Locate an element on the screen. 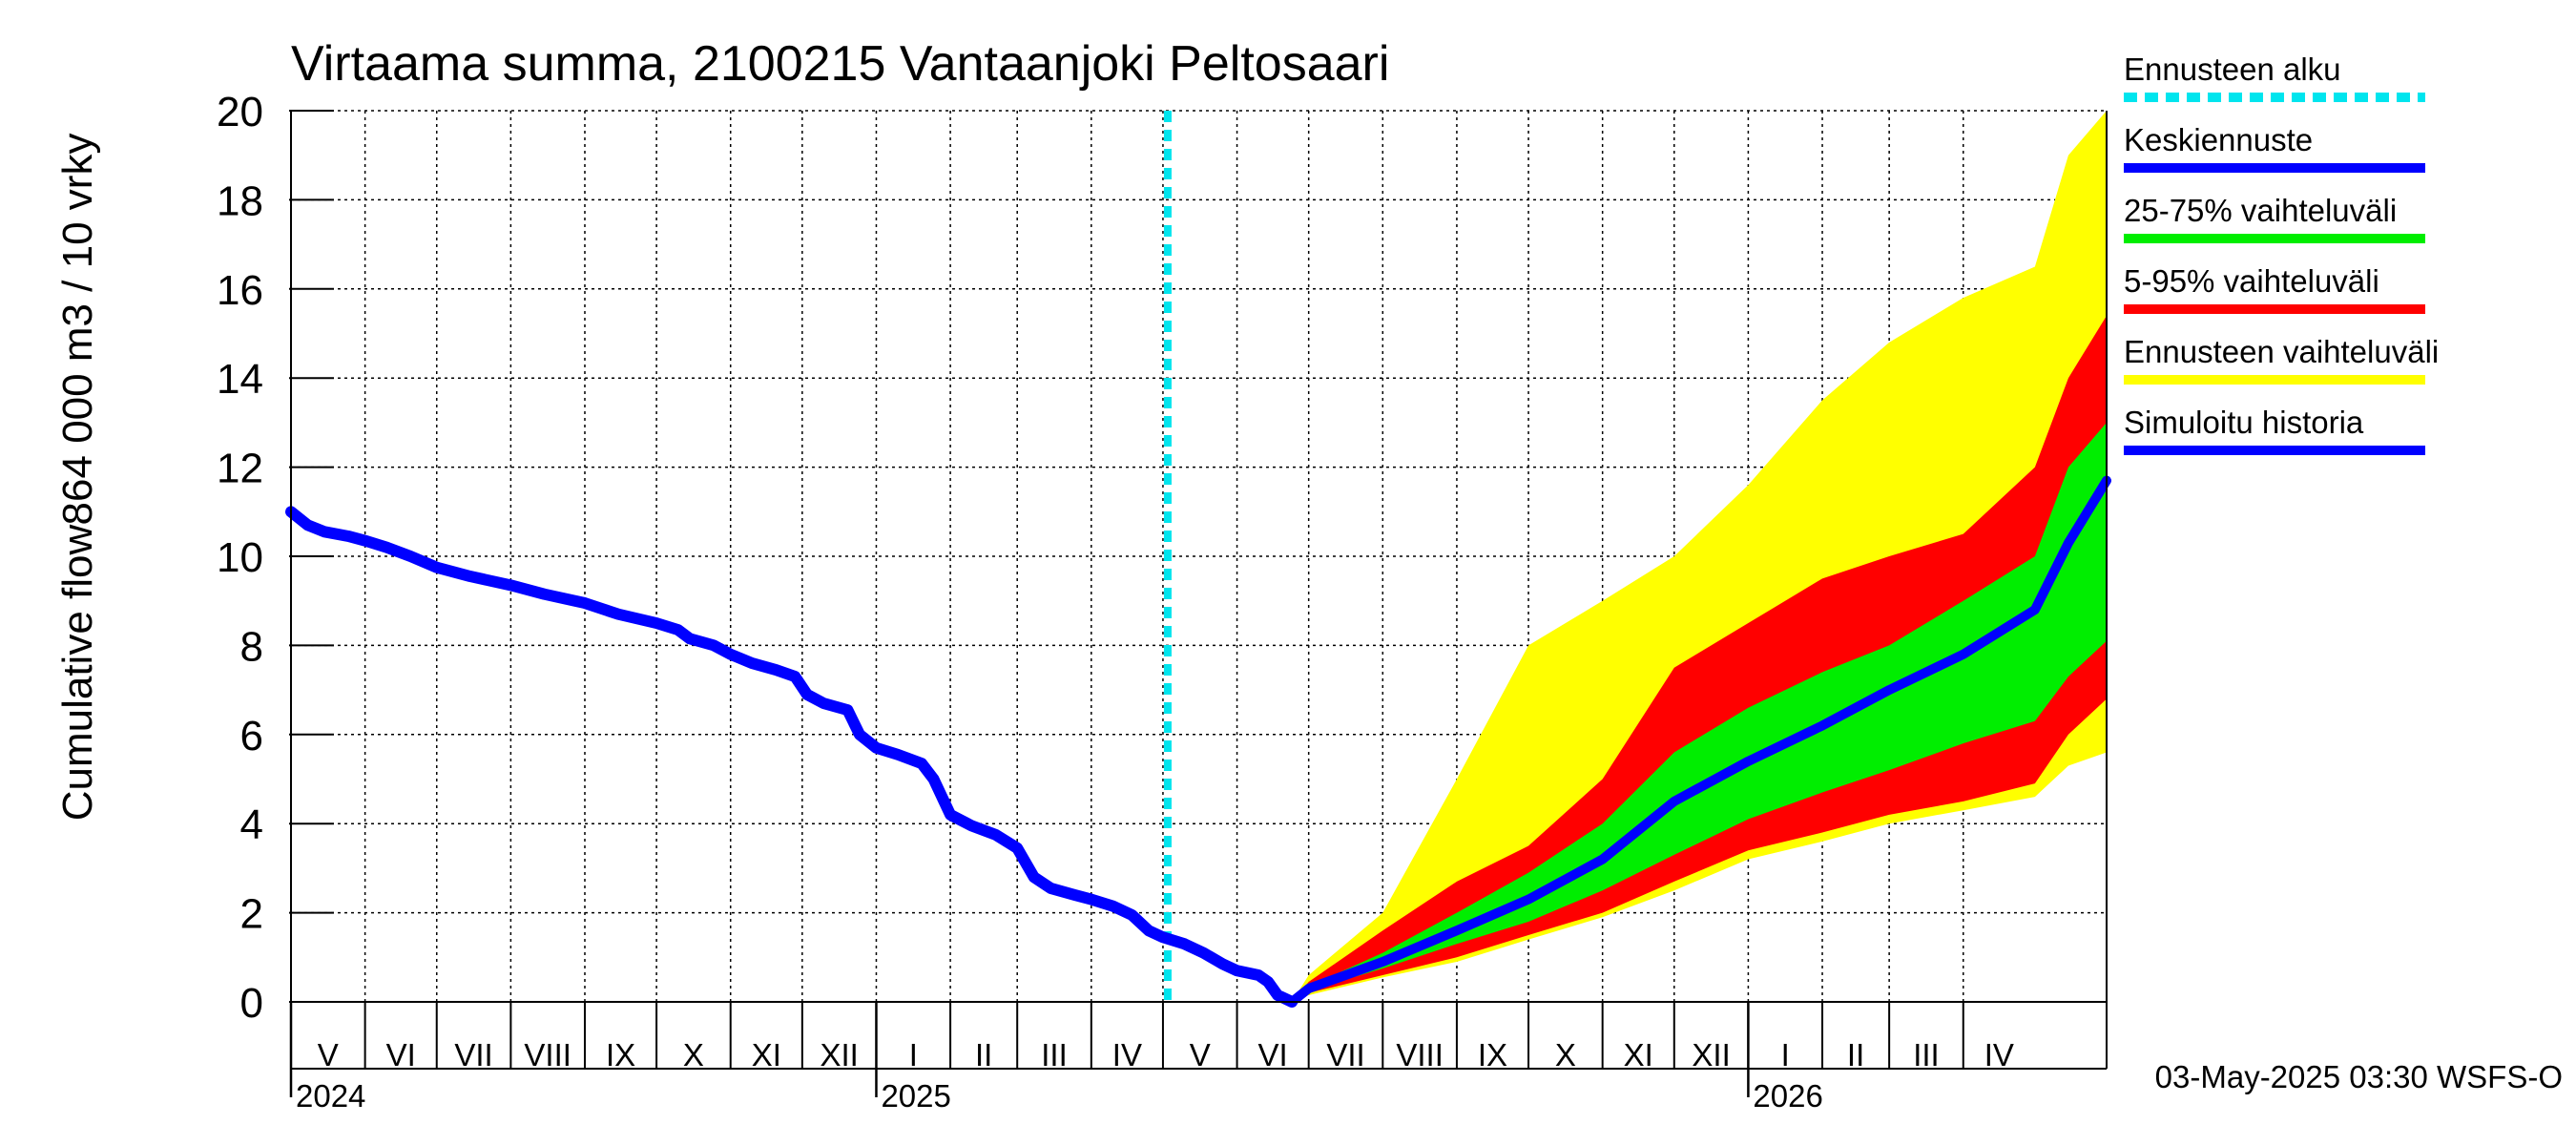 Image resolution: width=2576 pixels, height=1145 pixels. y-tick-label: 2 is located at coordinates (251, 914).